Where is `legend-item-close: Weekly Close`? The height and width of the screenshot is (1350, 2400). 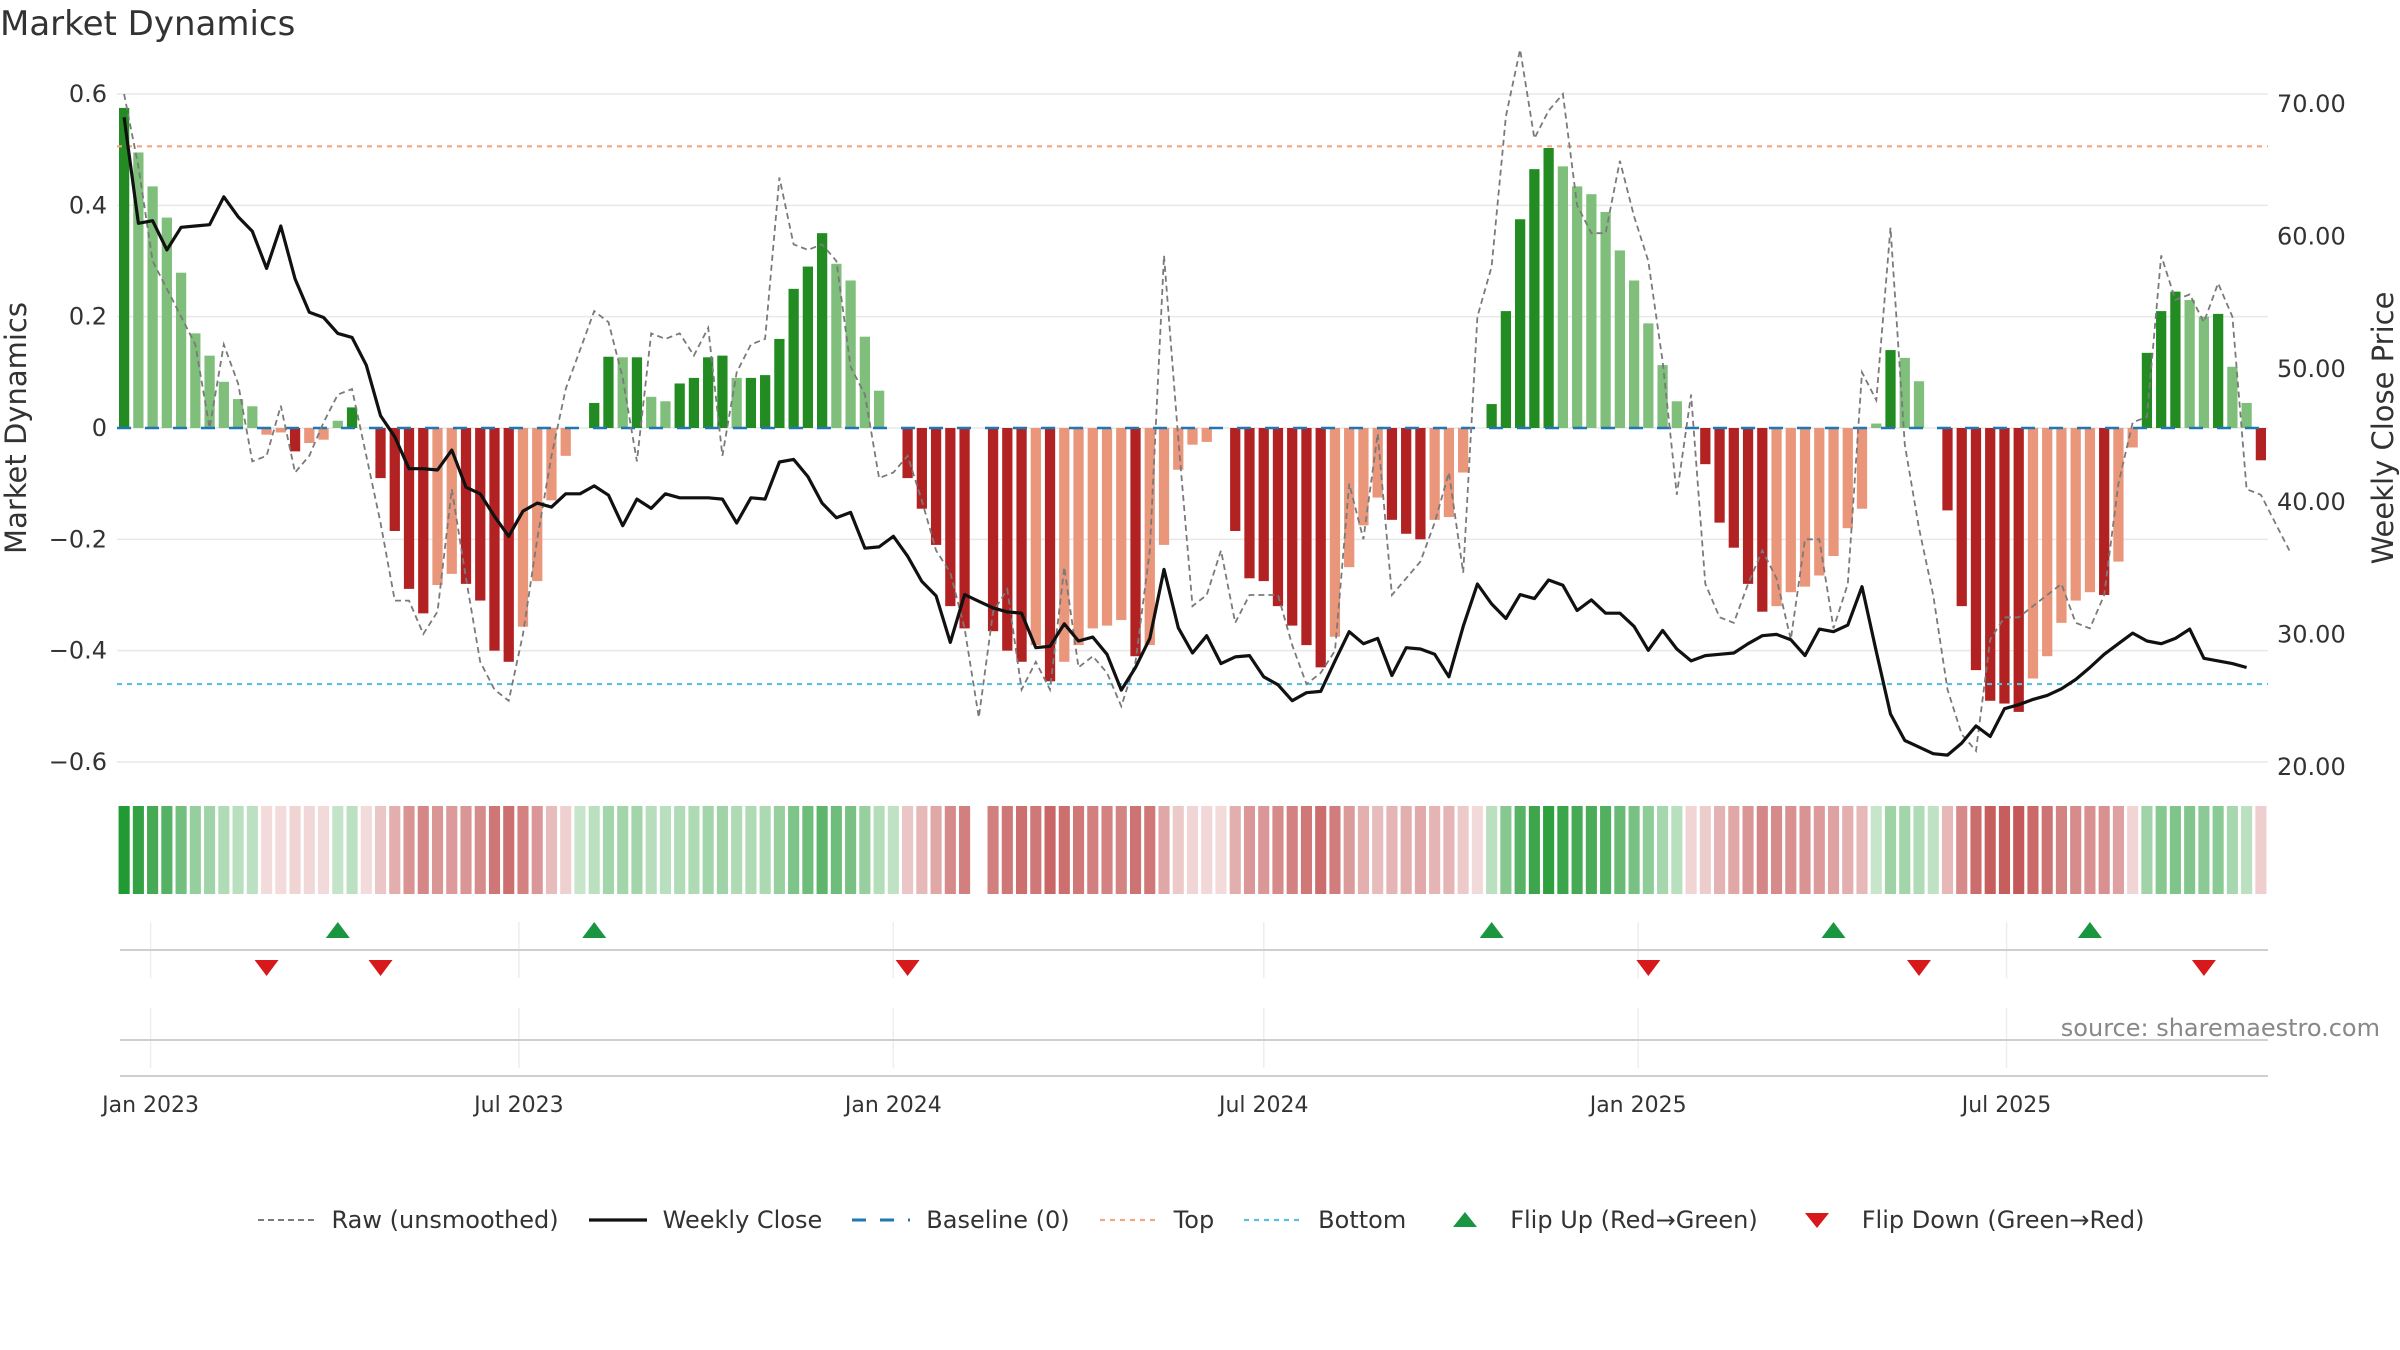 legend-item-close: Weekly Close is located at coordinates (704, 1220).